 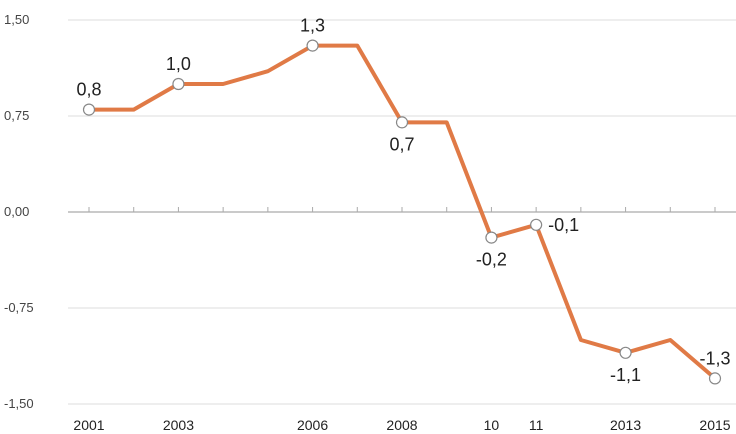 I want to click on data-label: -0,2, so click(x=491, y=260).